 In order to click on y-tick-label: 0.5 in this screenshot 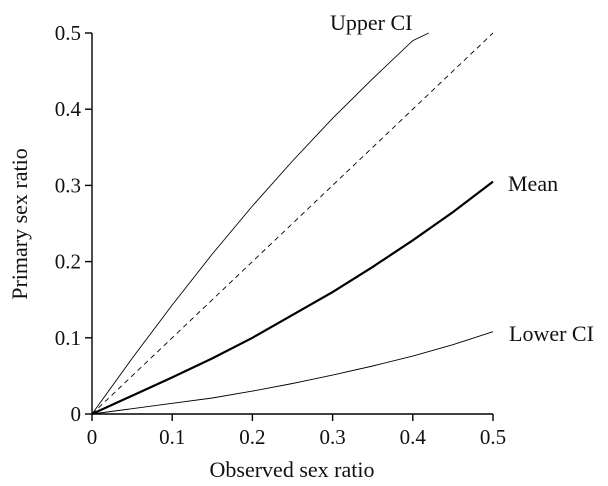, I will do `click(68, 33)`.